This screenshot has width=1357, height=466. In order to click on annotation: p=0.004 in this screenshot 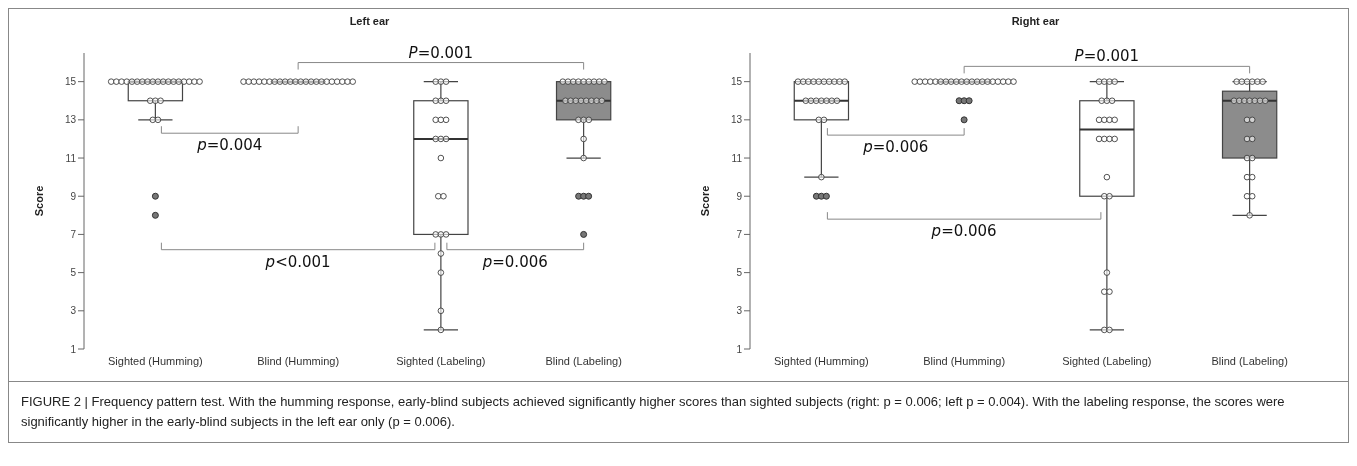, I will do `click(229, 145)`.